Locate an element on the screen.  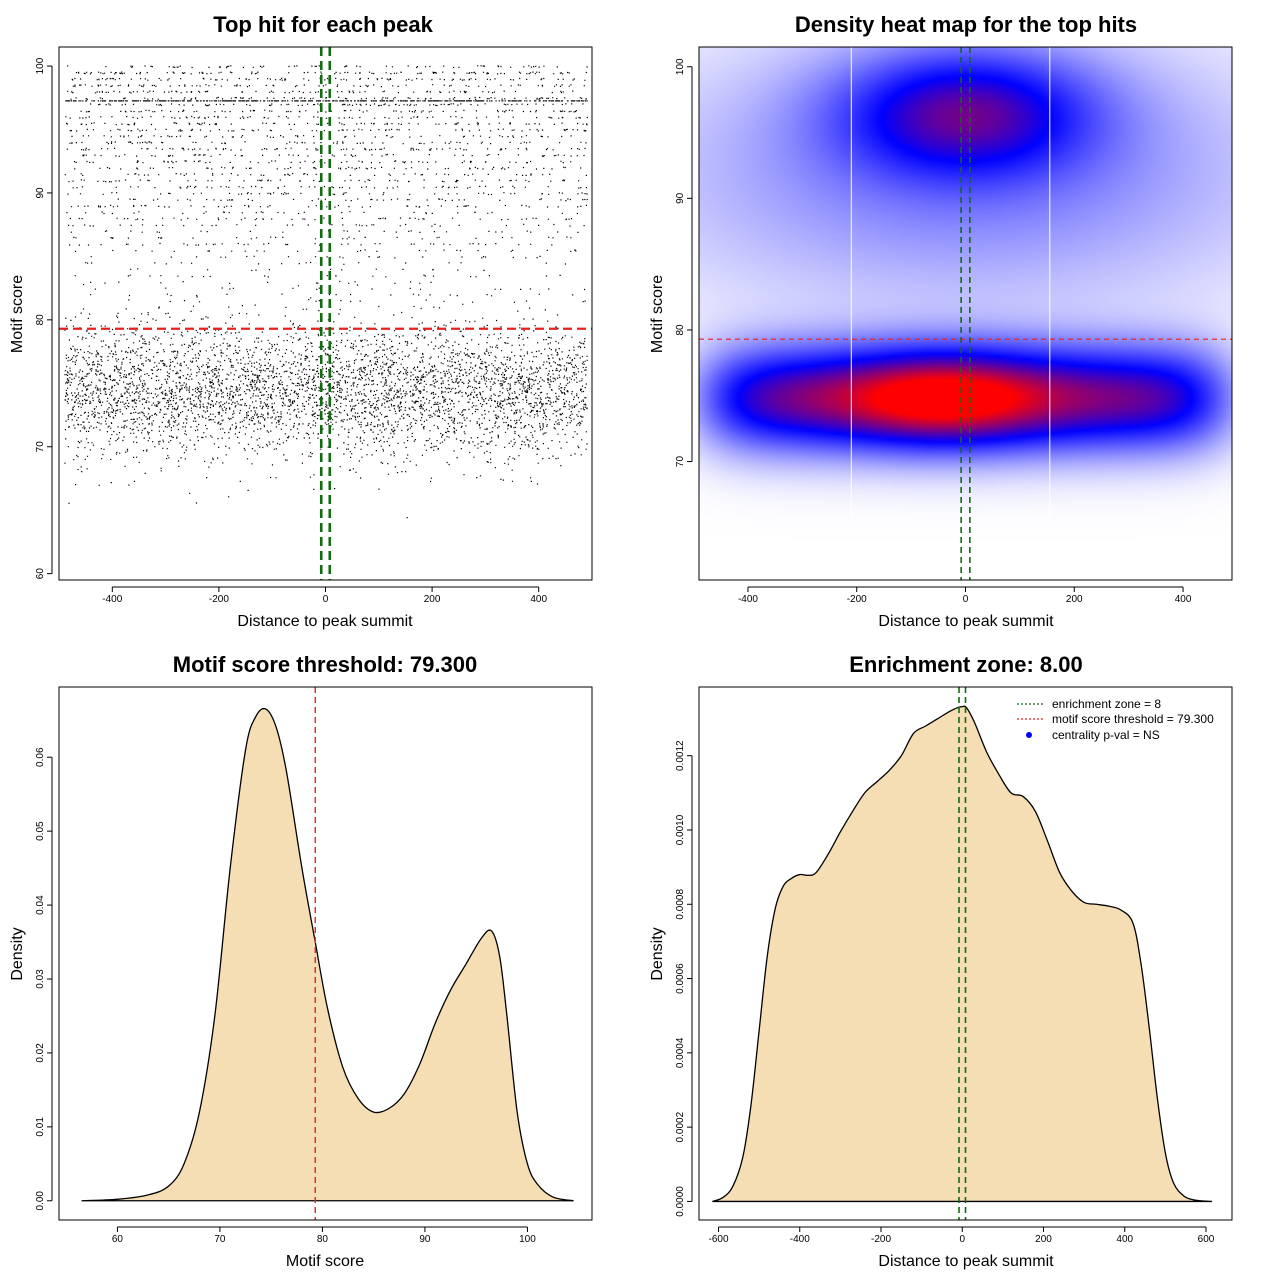
distance-density-x-tick-label: -400 is located at coordinates (800, 1239).